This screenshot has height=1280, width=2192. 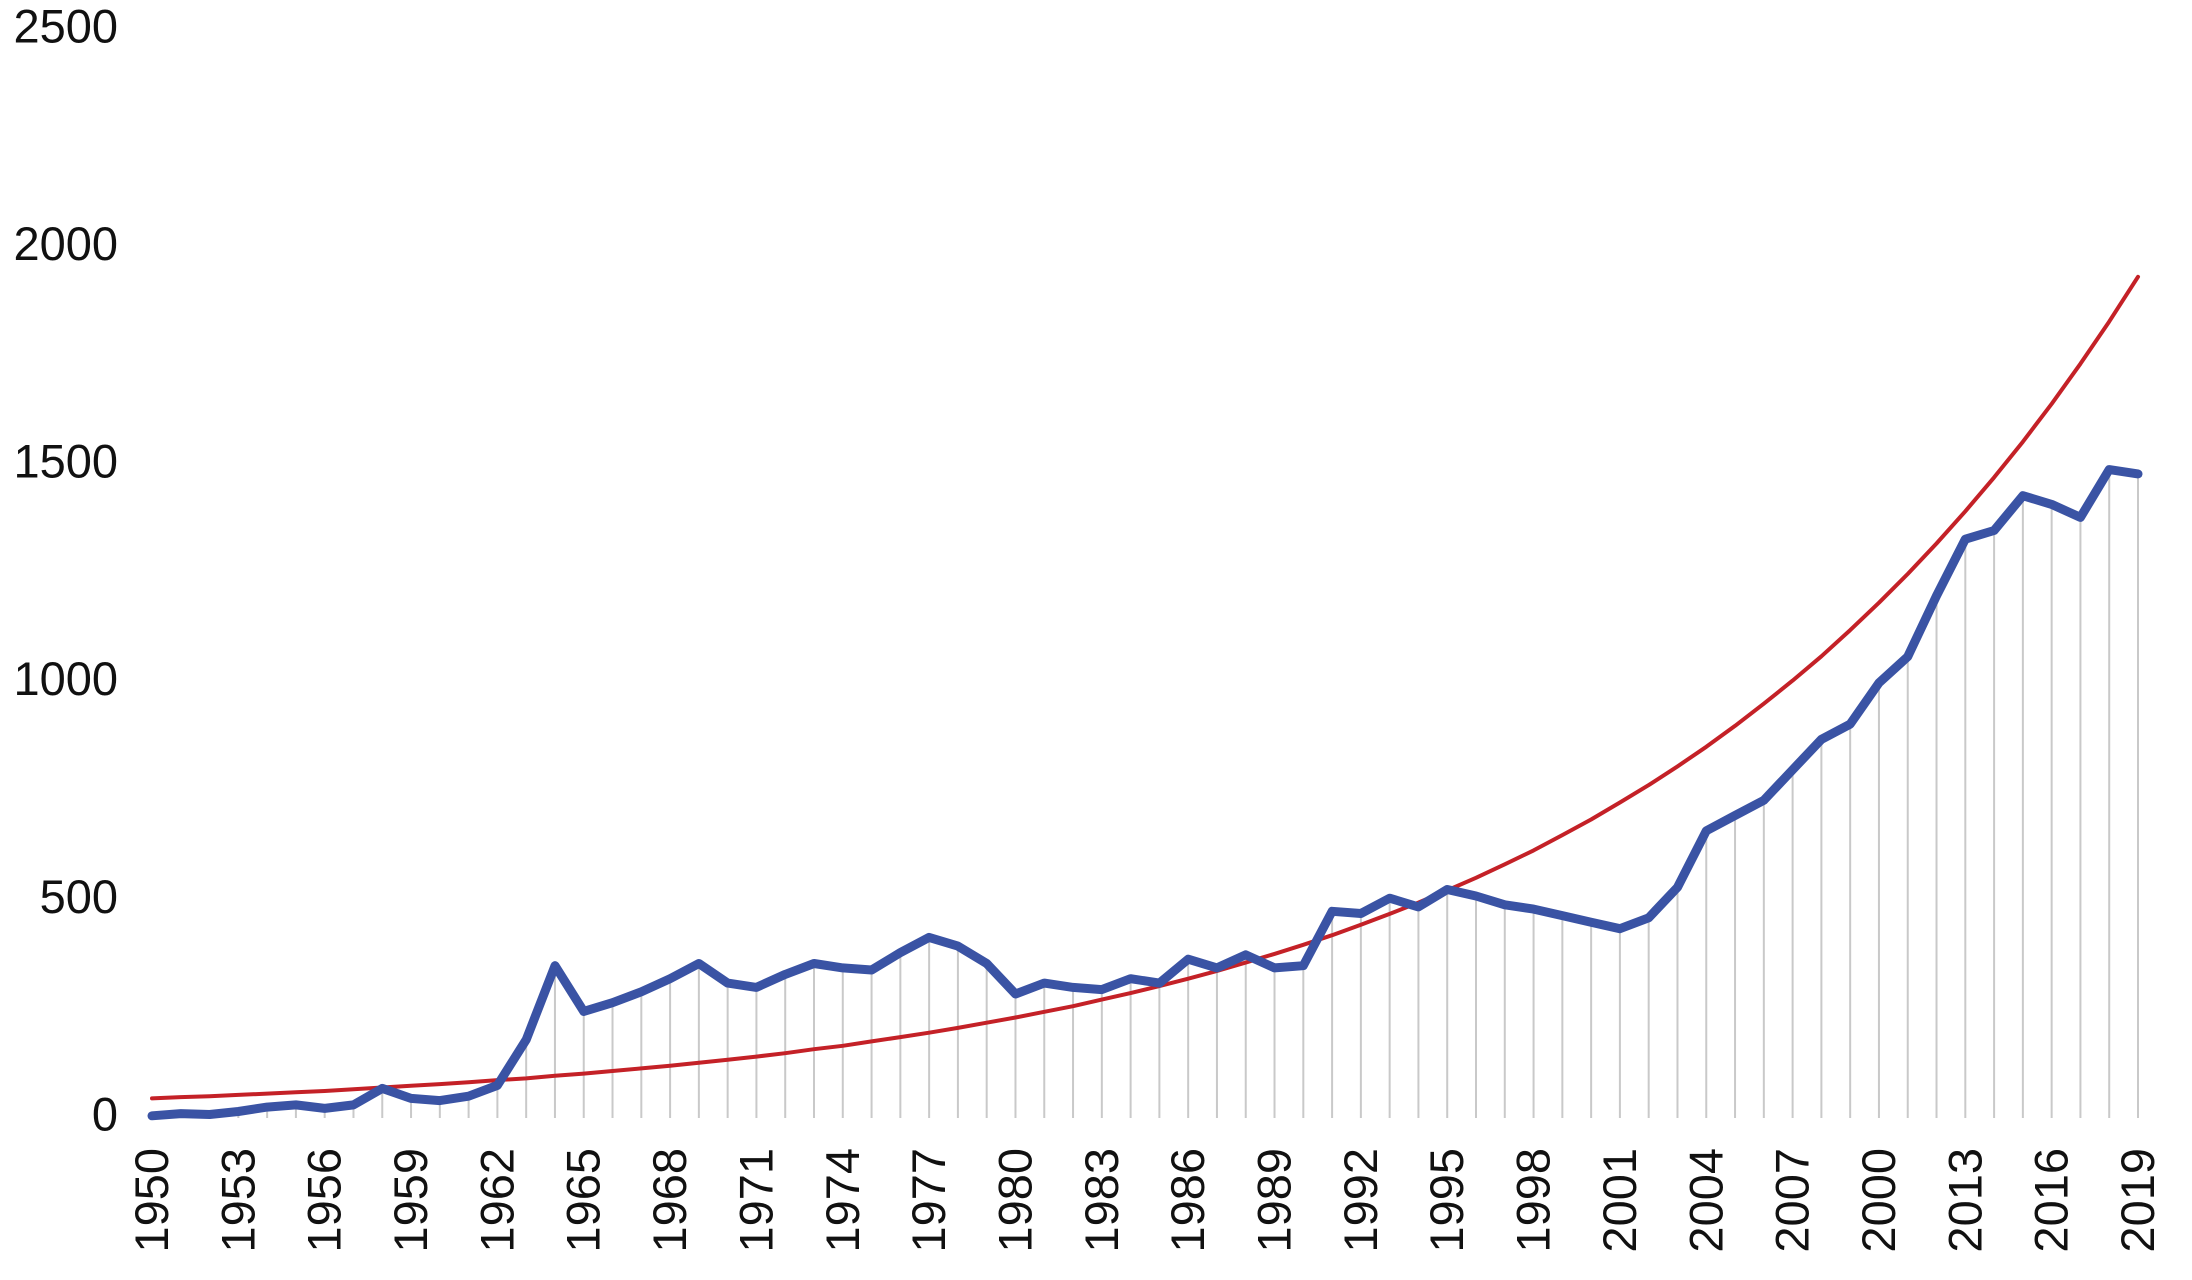 I want to click on x-axis-tick-label: 2013, so click(x=1964, y=1200).